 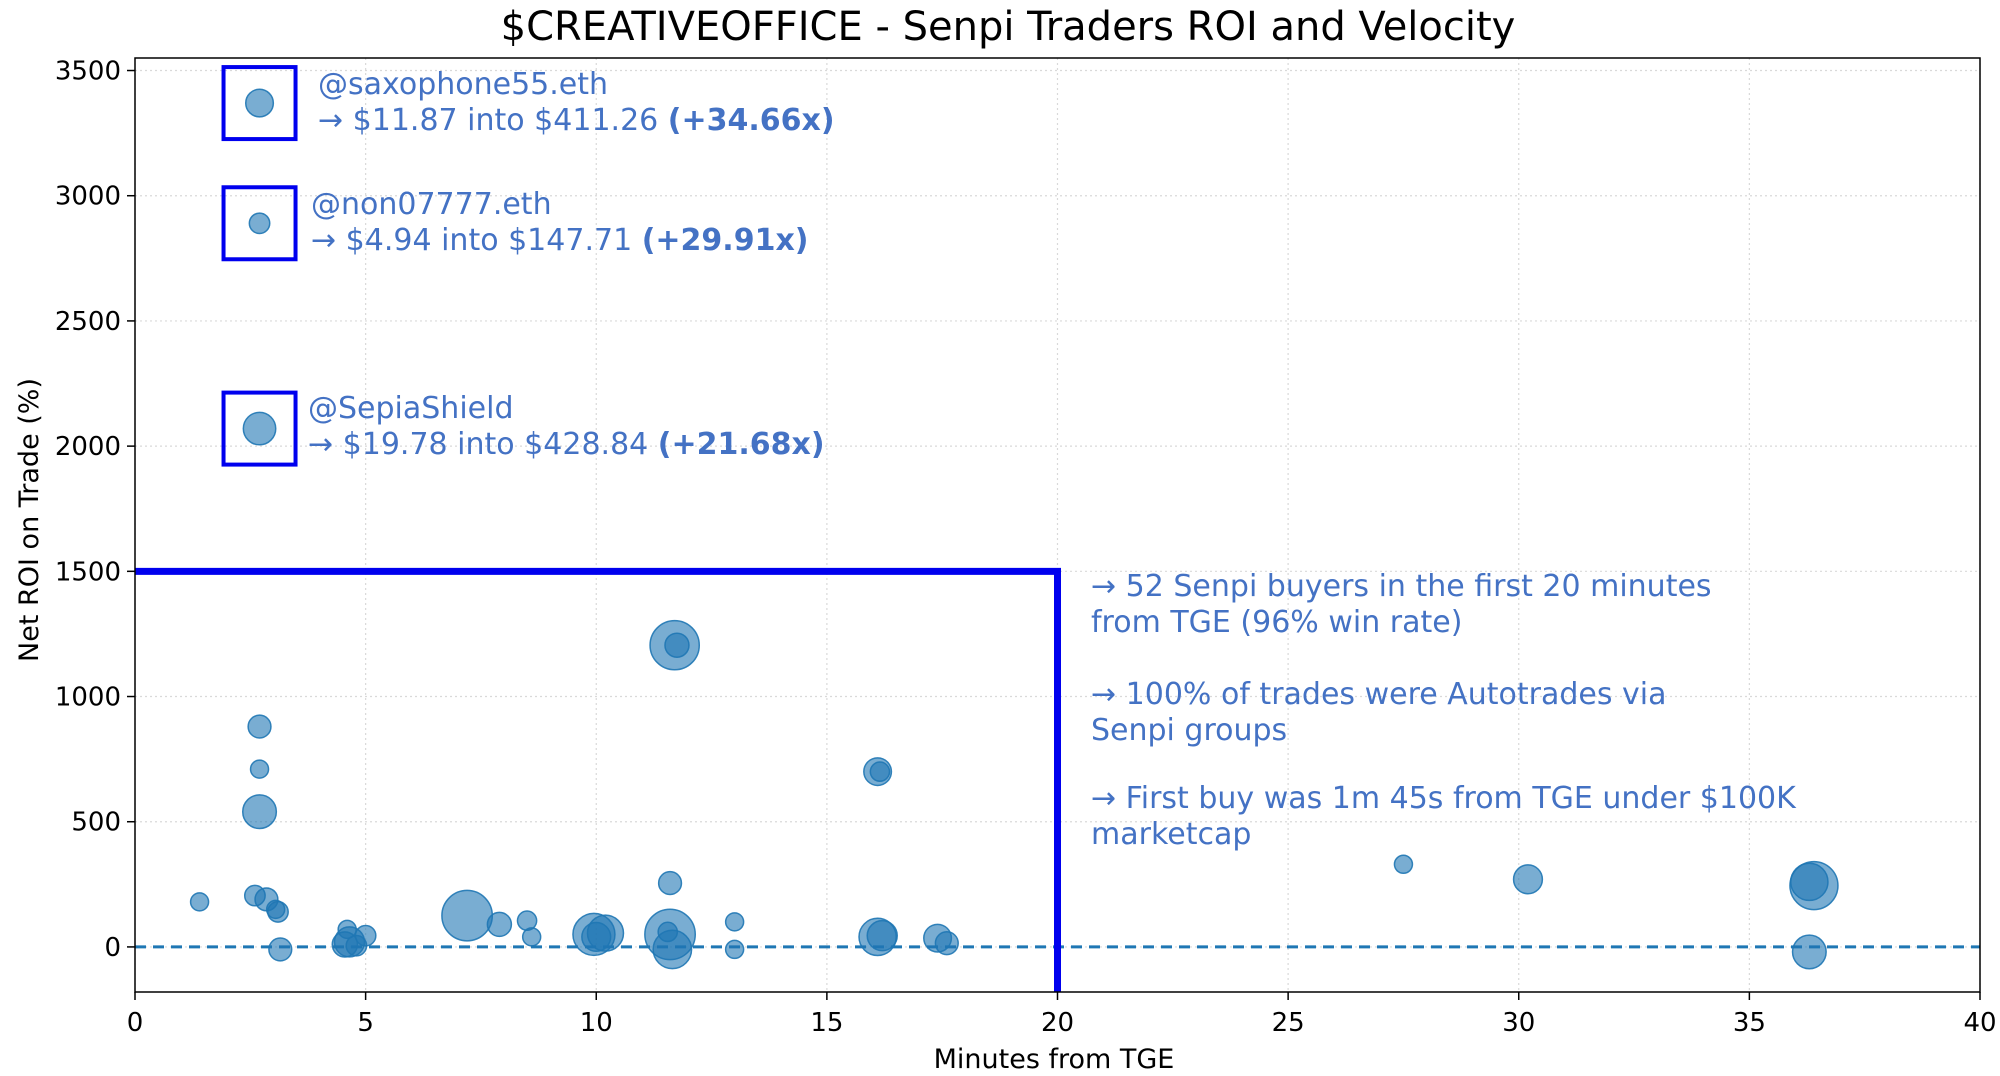 What do you see at coordinates (1276, 622) in the screenshot?
I see `note-line: from TGE (96% win rate)` at bounding box center [1276, 622].